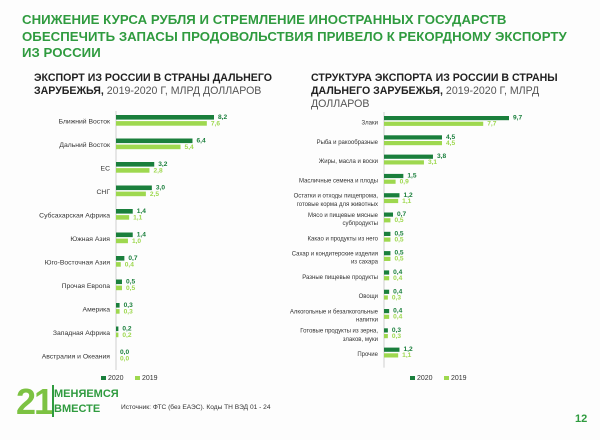  Describe the element at coordinates (401, 214) in the screenshot. I see `right-chart-value-label-2020: 0,7` at that location.